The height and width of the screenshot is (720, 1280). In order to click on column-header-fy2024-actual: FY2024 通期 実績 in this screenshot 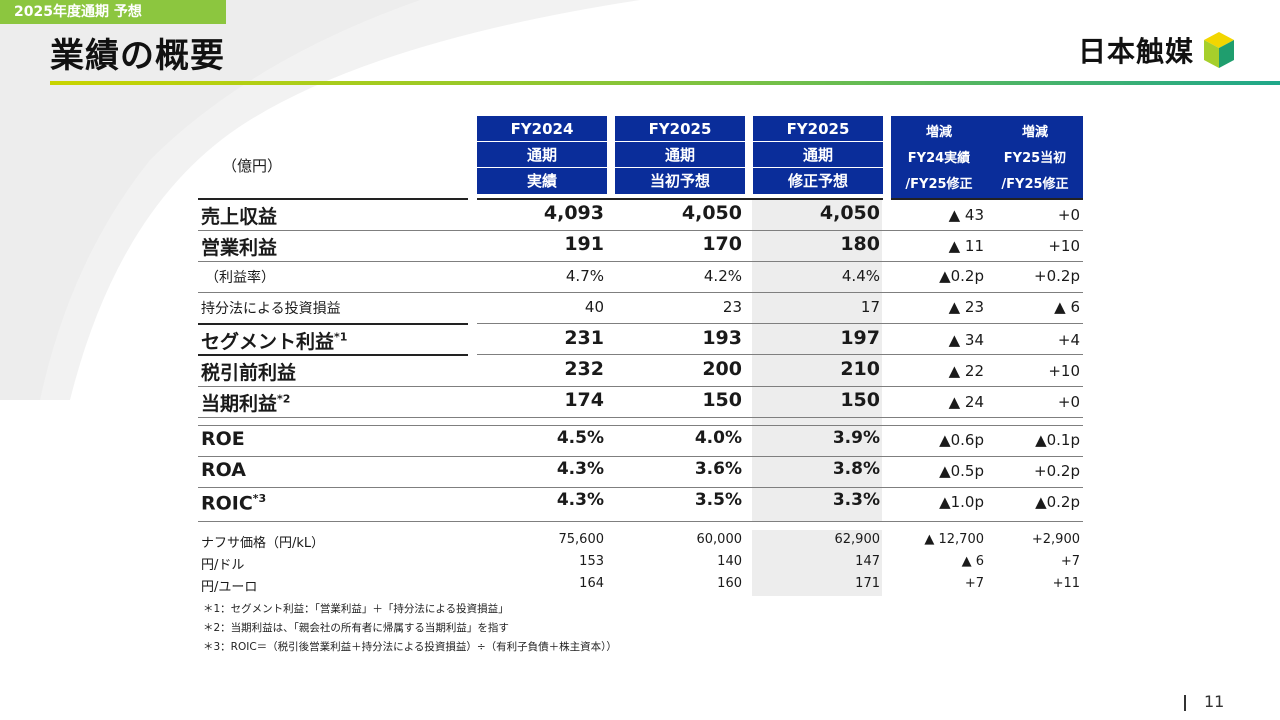, I will do `click(542, 155)`.